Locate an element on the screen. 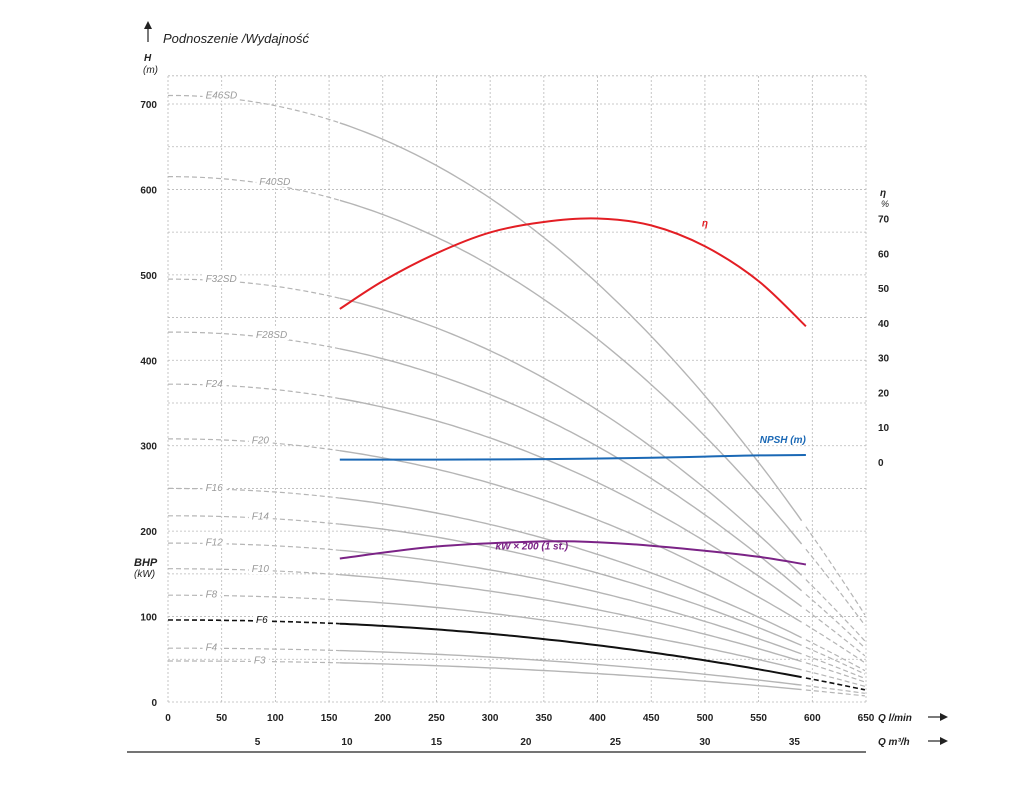  curve-label-F4: F4 is located at coordinates (212, 647).